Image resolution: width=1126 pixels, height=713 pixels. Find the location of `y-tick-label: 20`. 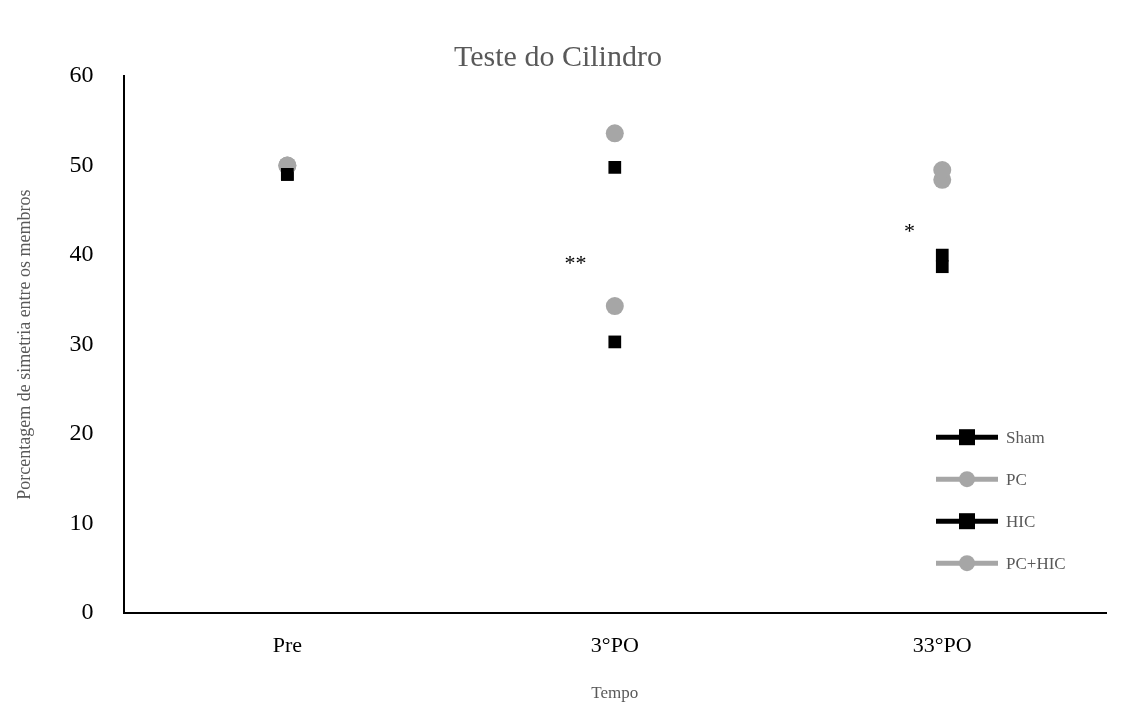

y-tick-label: 20 is located at coordinates (81, 432).